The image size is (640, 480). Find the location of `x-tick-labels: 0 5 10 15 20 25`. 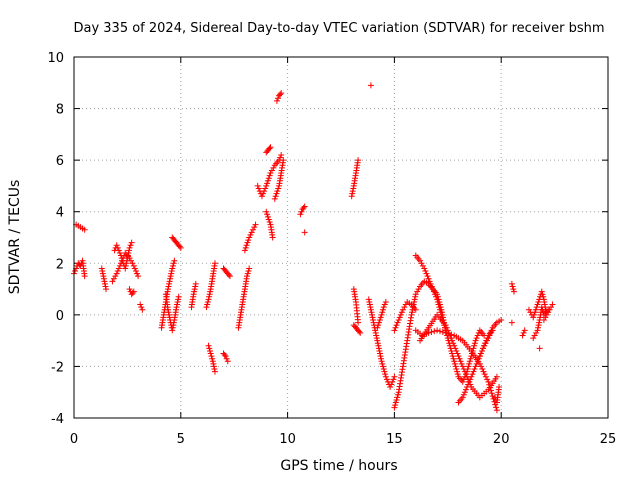

x-tick-labels: 0 5 10 15 20 25 is located at coordinates (343, 439).